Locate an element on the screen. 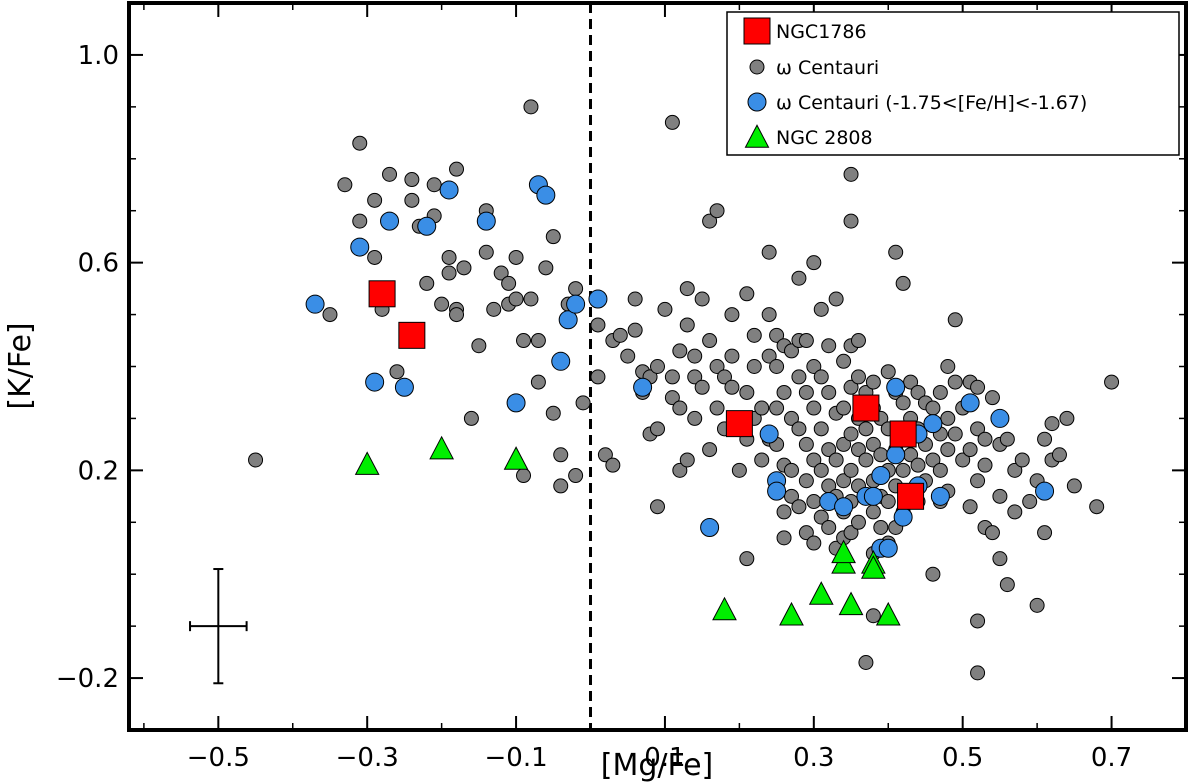 The height and width of the screenshot is (784, 1200). series-ngc1786 is located at coordinates (646, 395).